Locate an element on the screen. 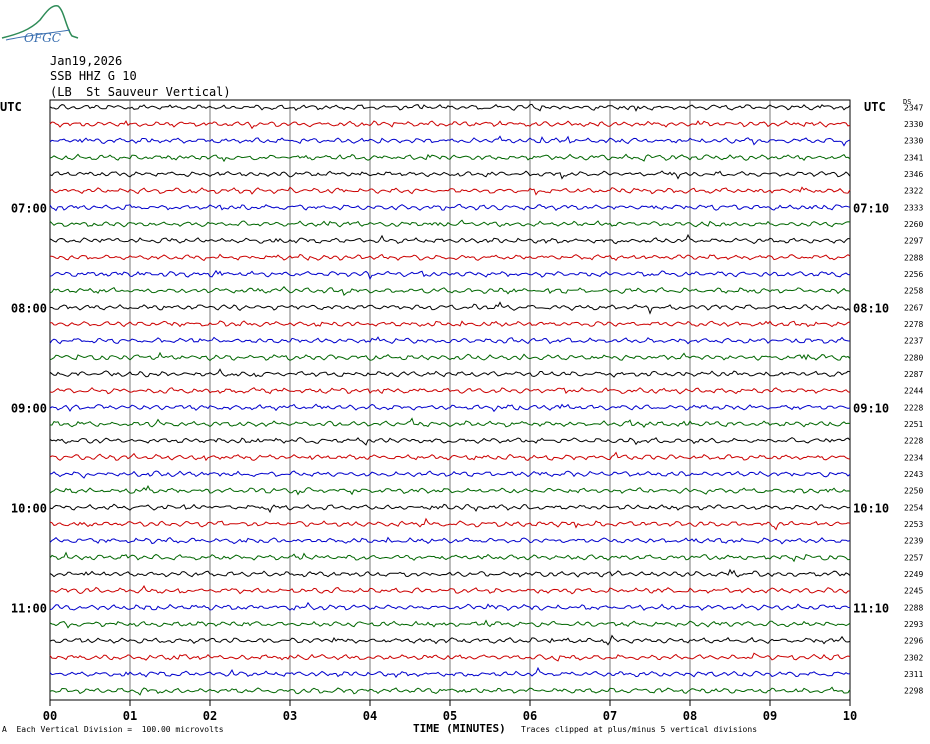 The width and height of the screenshot is (930, 744). ds-value: 2257 is located at coordinates (913, 557).